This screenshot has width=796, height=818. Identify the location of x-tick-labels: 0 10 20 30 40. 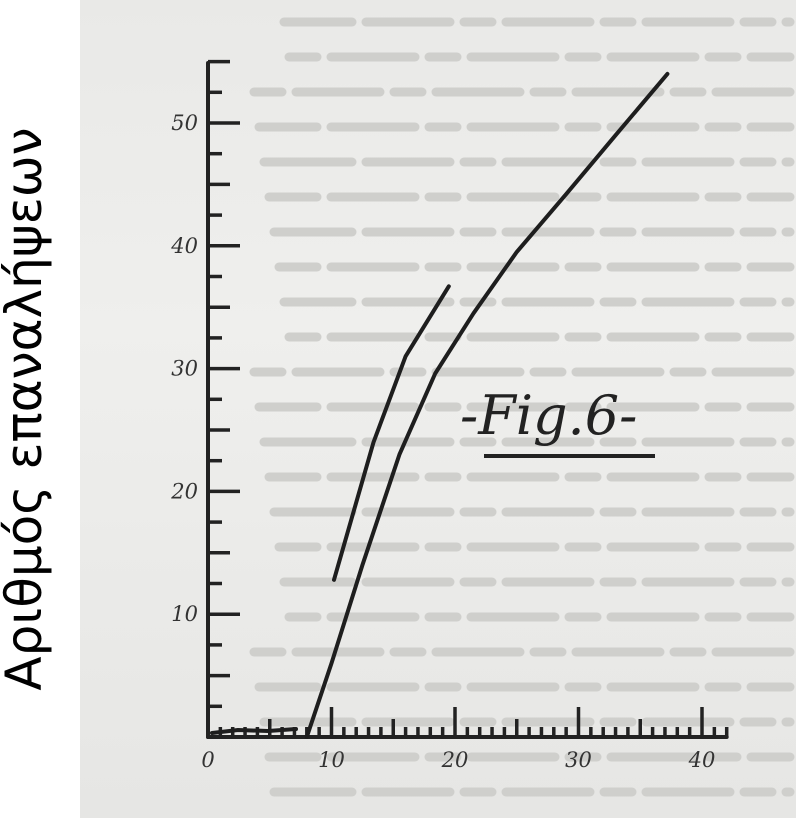
(458, 760).